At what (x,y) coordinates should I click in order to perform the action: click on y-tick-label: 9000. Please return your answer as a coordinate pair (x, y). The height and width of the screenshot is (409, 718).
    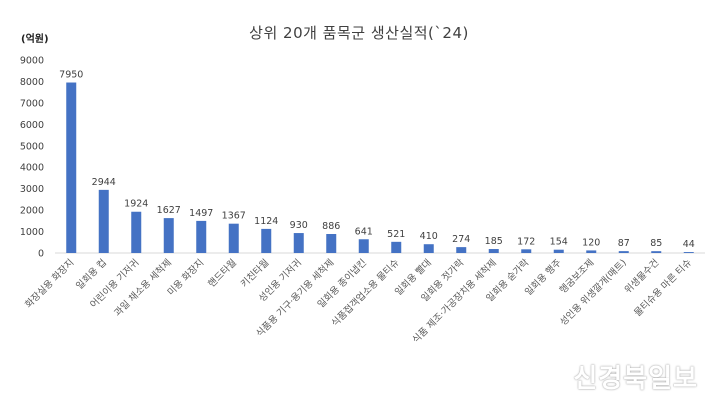
    Looking at the image, I should click on (32, 61).